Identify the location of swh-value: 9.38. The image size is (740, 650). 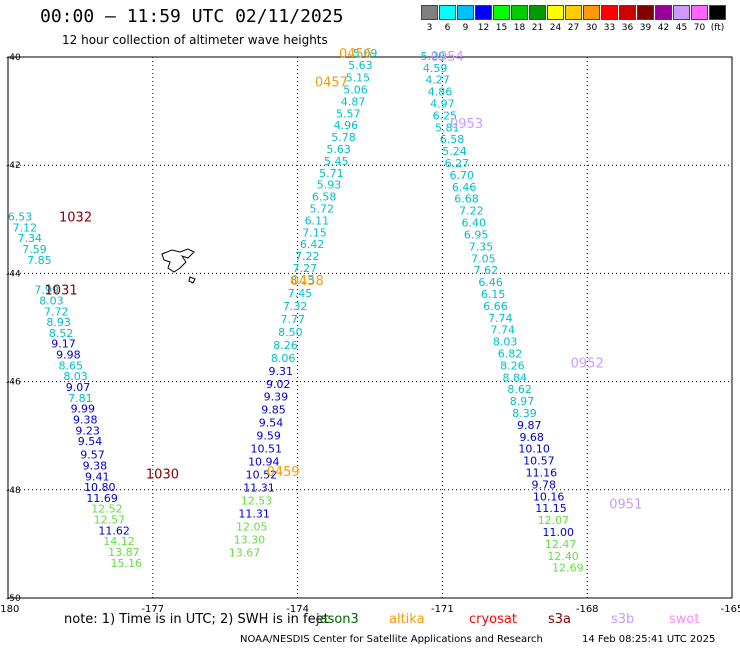
(95, 465).